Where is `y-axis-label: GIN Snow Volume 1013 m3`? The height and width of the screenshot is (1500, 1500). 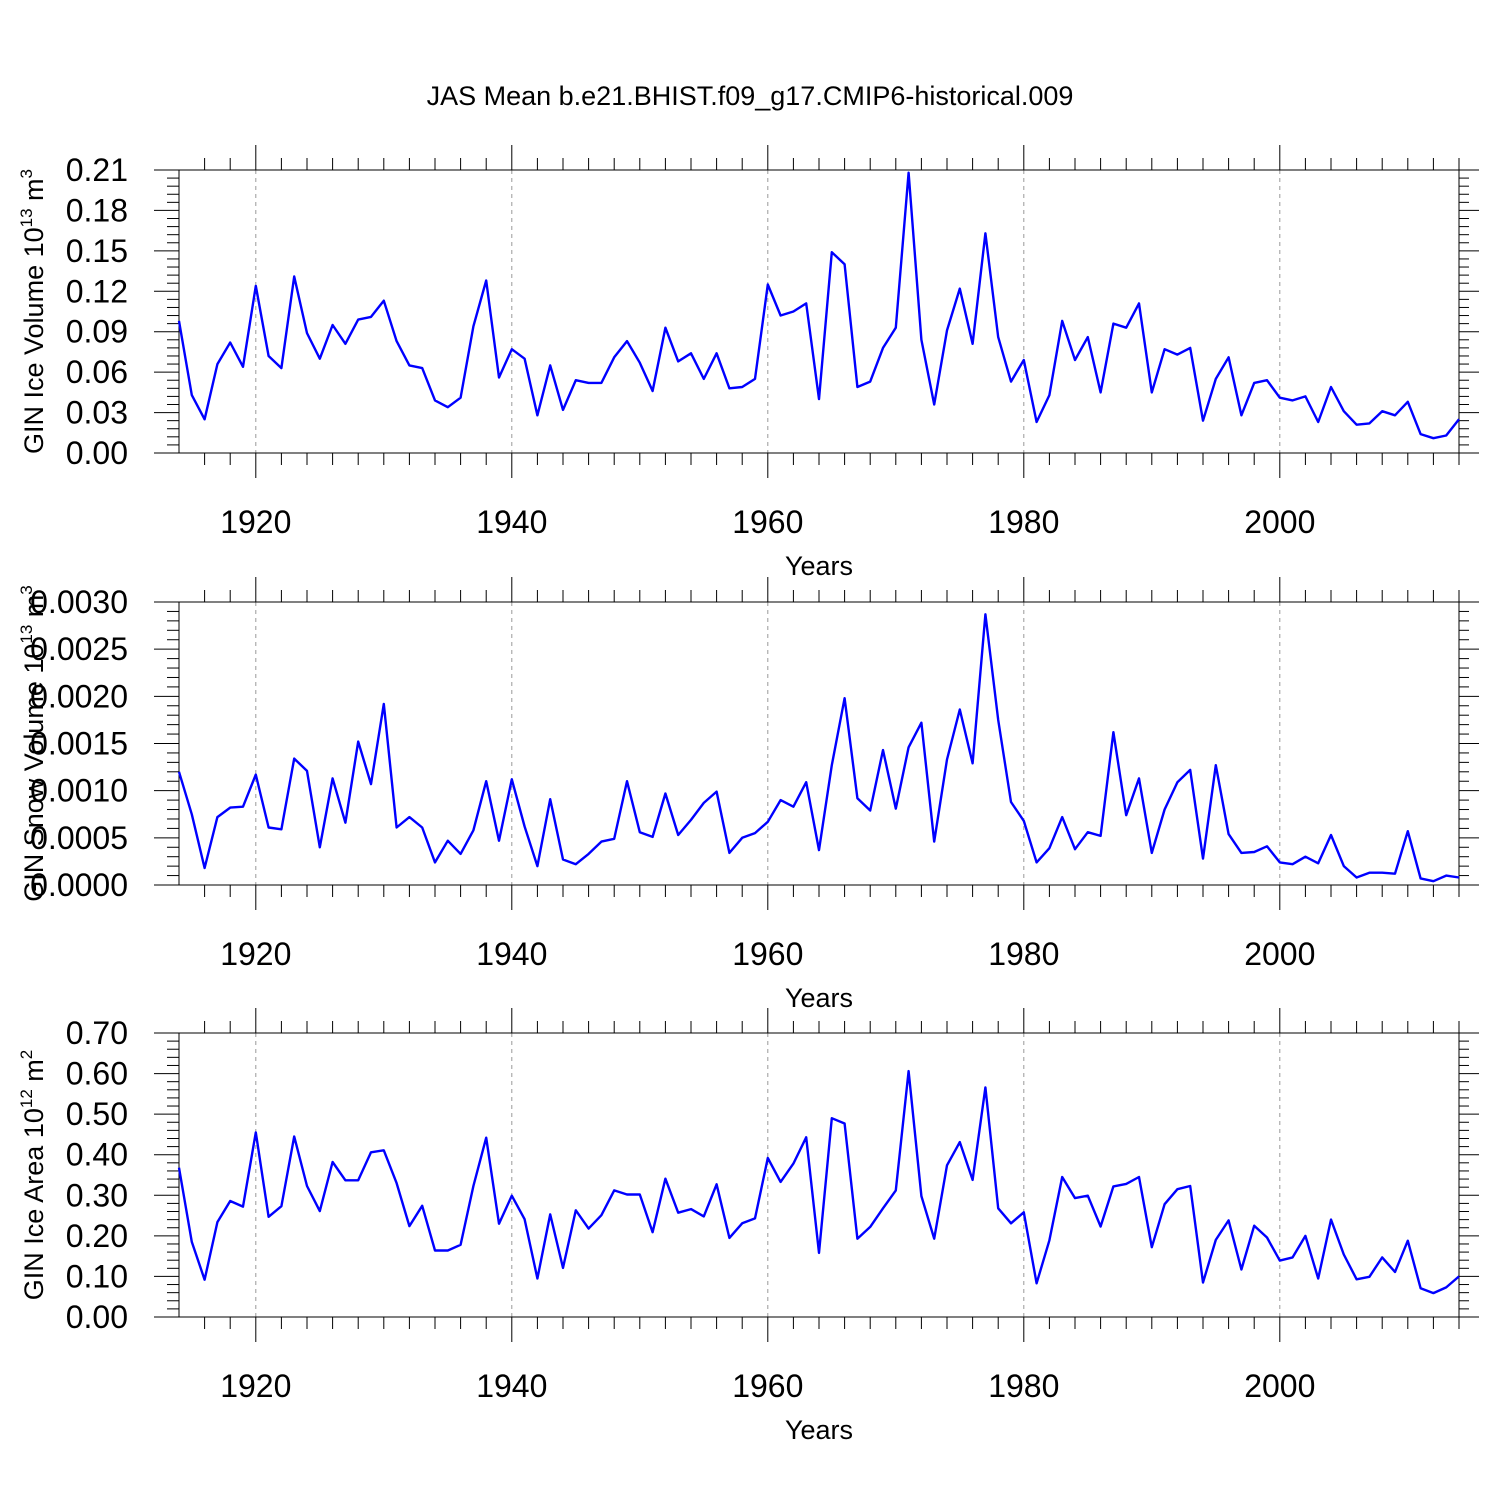 y-axis-label: GIN Snow Volume 1013 m3 is located at coordinates (33, 743).